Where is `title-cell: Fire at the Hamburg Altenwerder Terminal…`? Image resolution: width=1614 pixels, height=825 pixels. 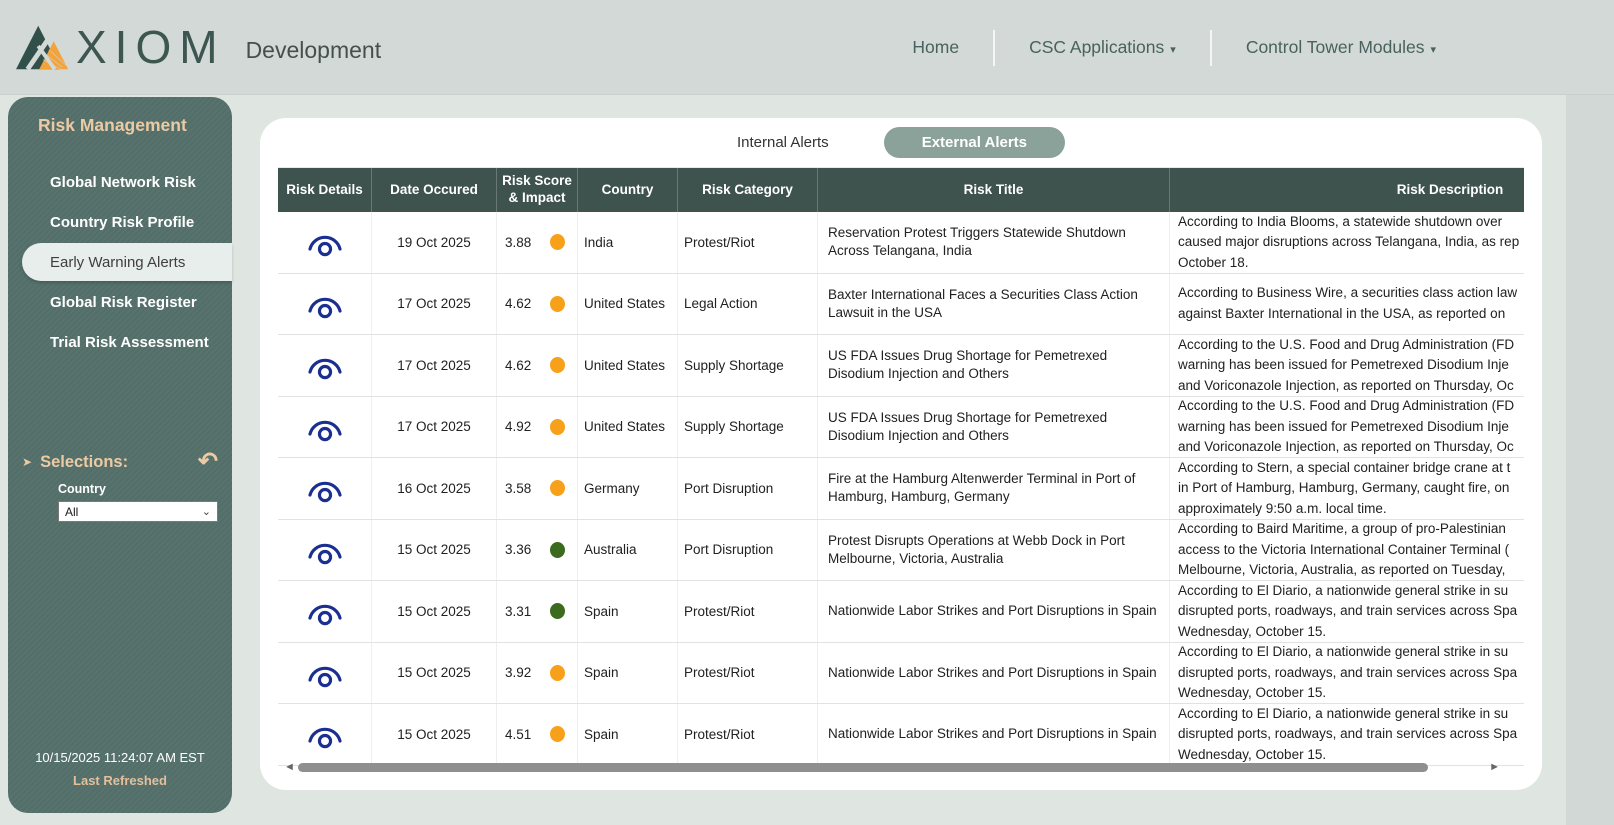 title-cell: Fire at the Hamburg Altenwerder Terminal… is located at coordinates (994, 488).